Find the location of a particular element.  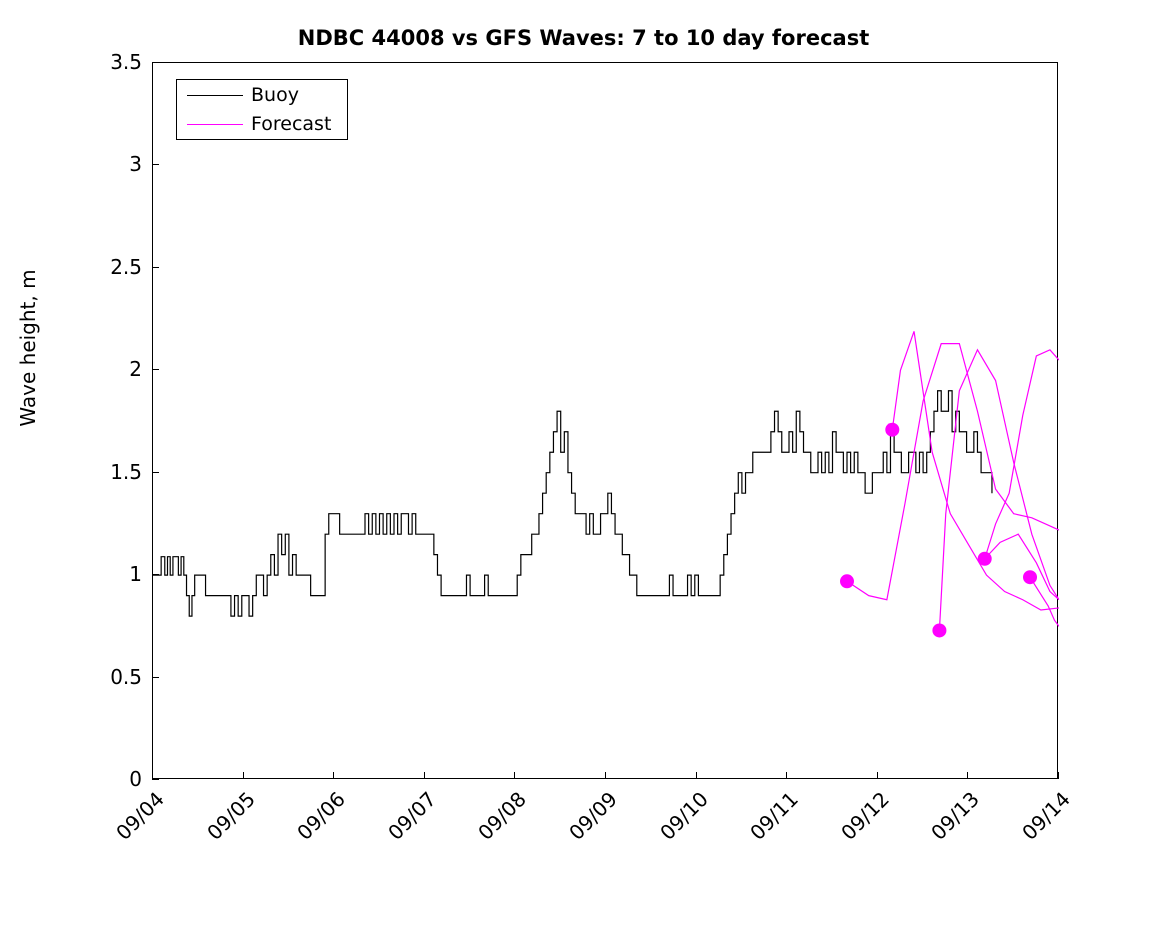

legend-label-buoy: Buoy is located at coordinates (275, 95).